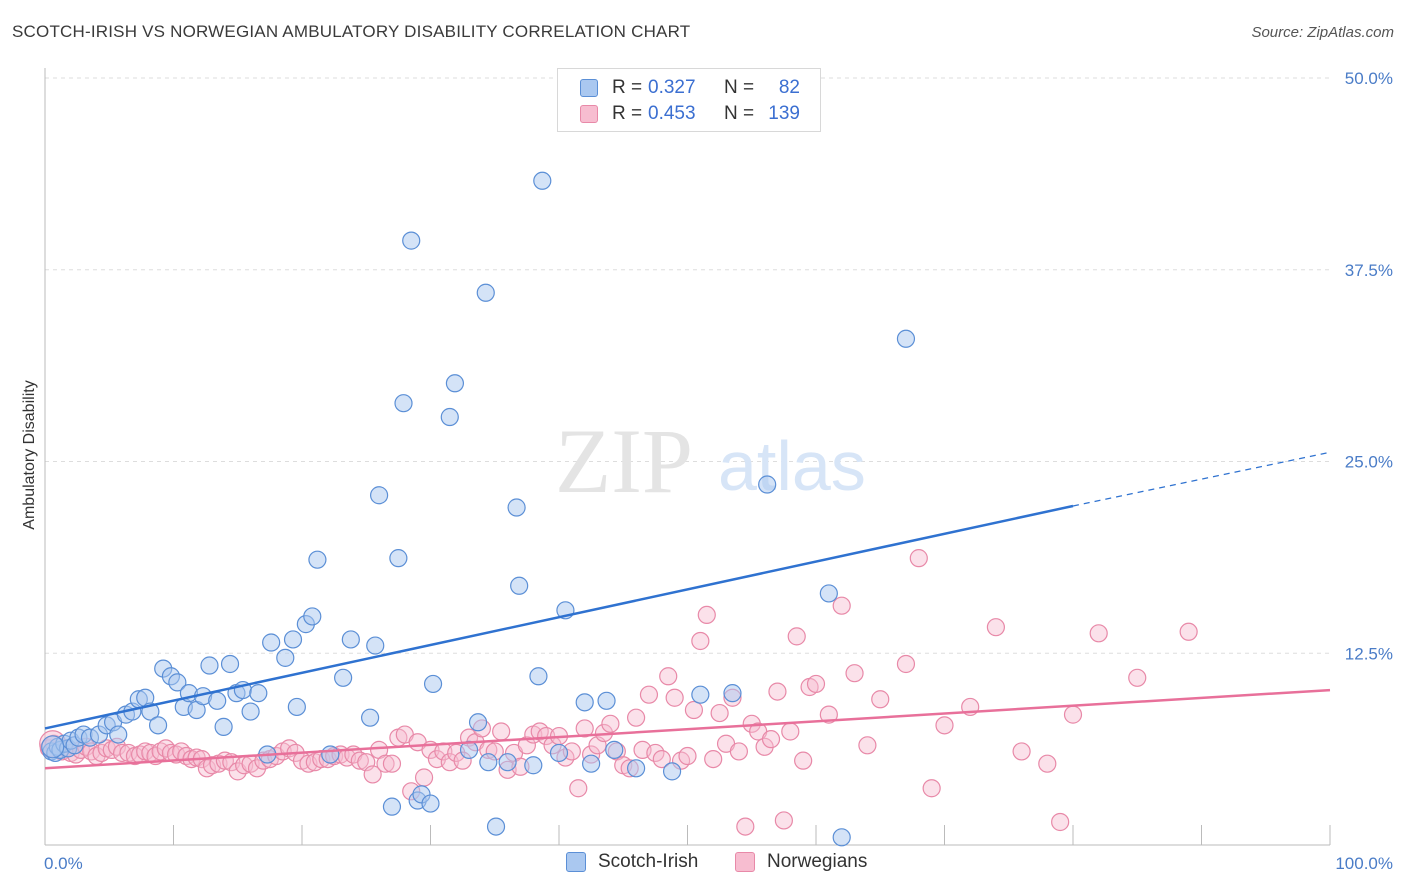 This screenshot has width=1406, height=892. I want to click on y-axis-title: Ambulatory Disability, so click(29, 454).